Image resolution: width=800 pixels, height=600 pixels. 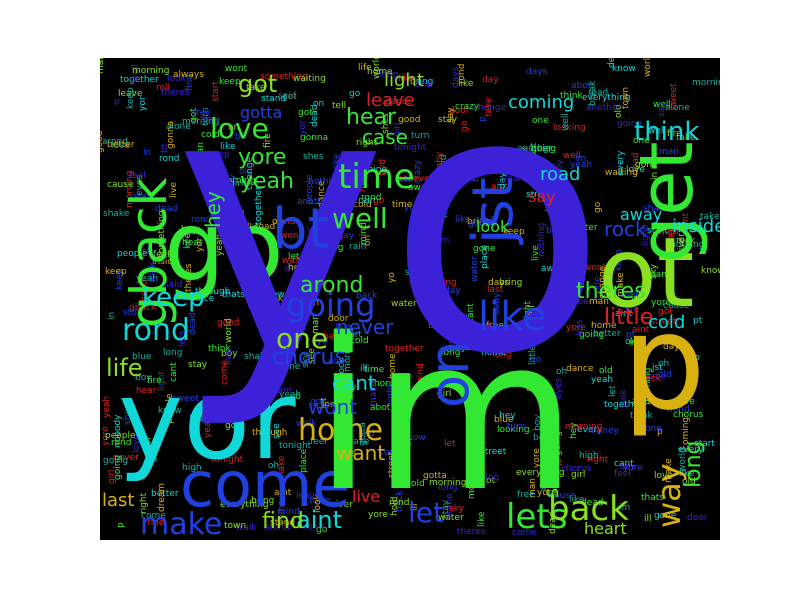 What do you see at coordinates (516, 427) in the screenshot?
I see `filler-word: turn` at bounding box center [516, 427].